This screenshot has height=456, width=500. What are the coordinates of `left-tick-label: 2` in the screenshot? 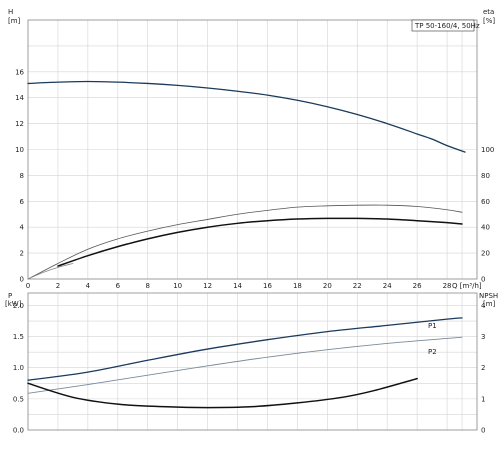 It's located at (22, 254).